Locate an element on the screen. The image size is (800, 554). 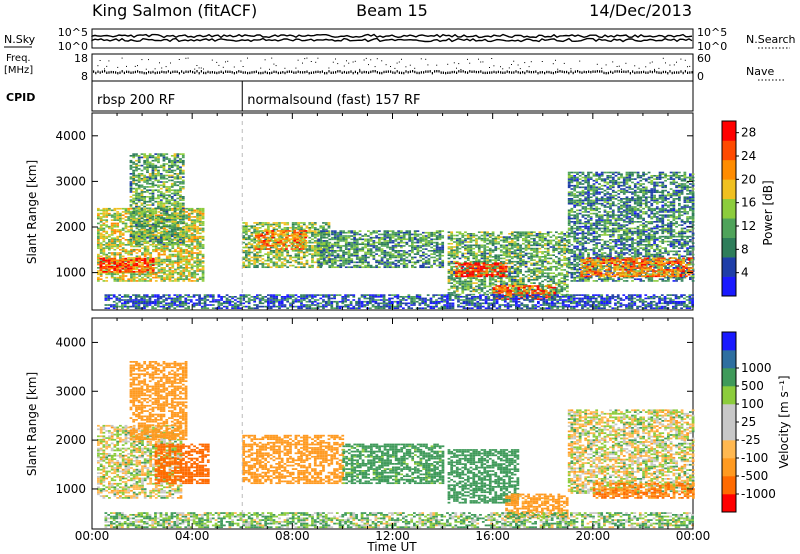
noise-left-tick-bottom: 10^0 is located at coordinates (73, 46).